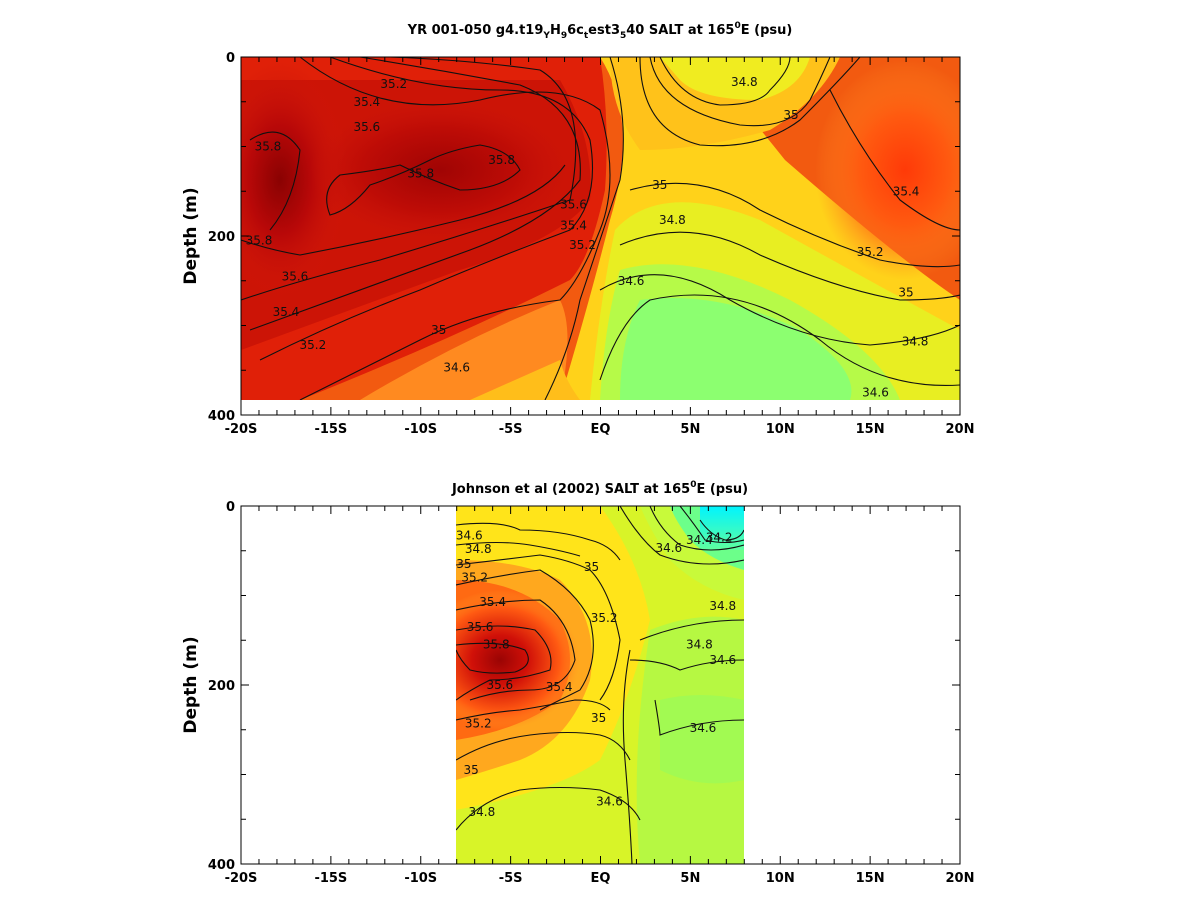 The height and width of the screenshot is (900, 1200). I want to click on bottom-heatmap, so click(600, 685).